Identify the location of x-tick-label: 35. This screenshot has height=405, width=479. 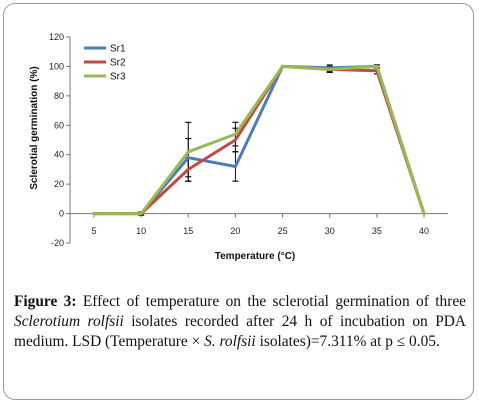
(377, 231).